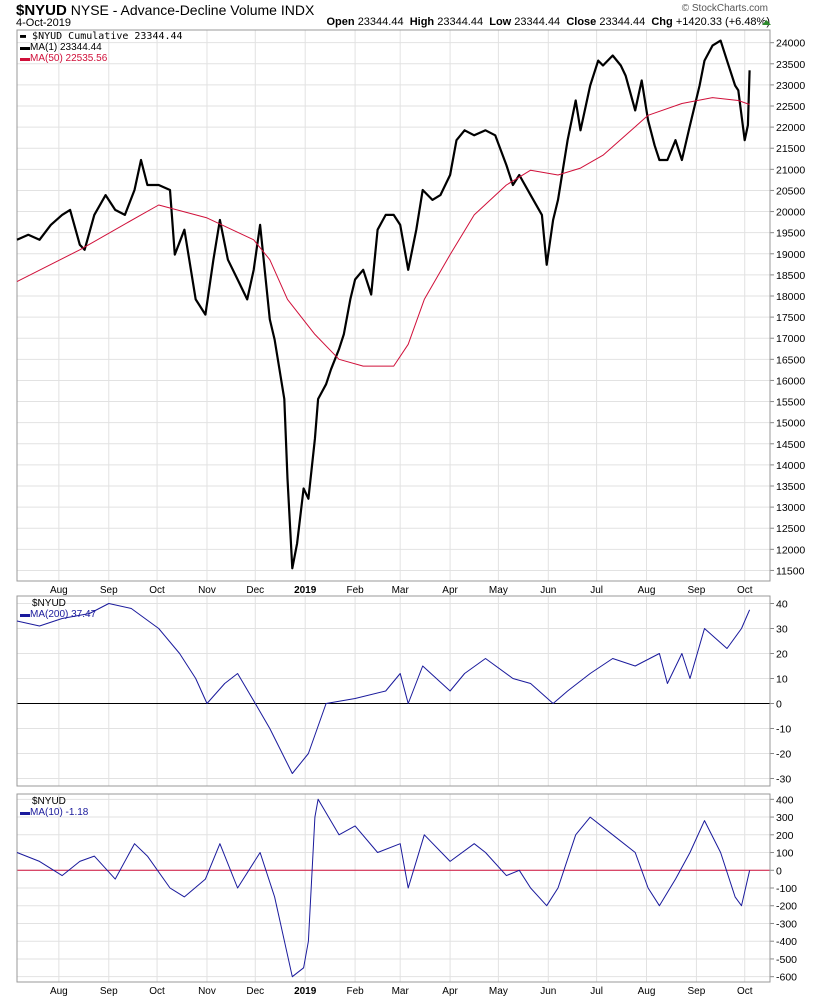  What do you see at coordinates (401, 590) in the screenshot?
I see `x-tick-label: Mar` at bounding box center [401, 590].